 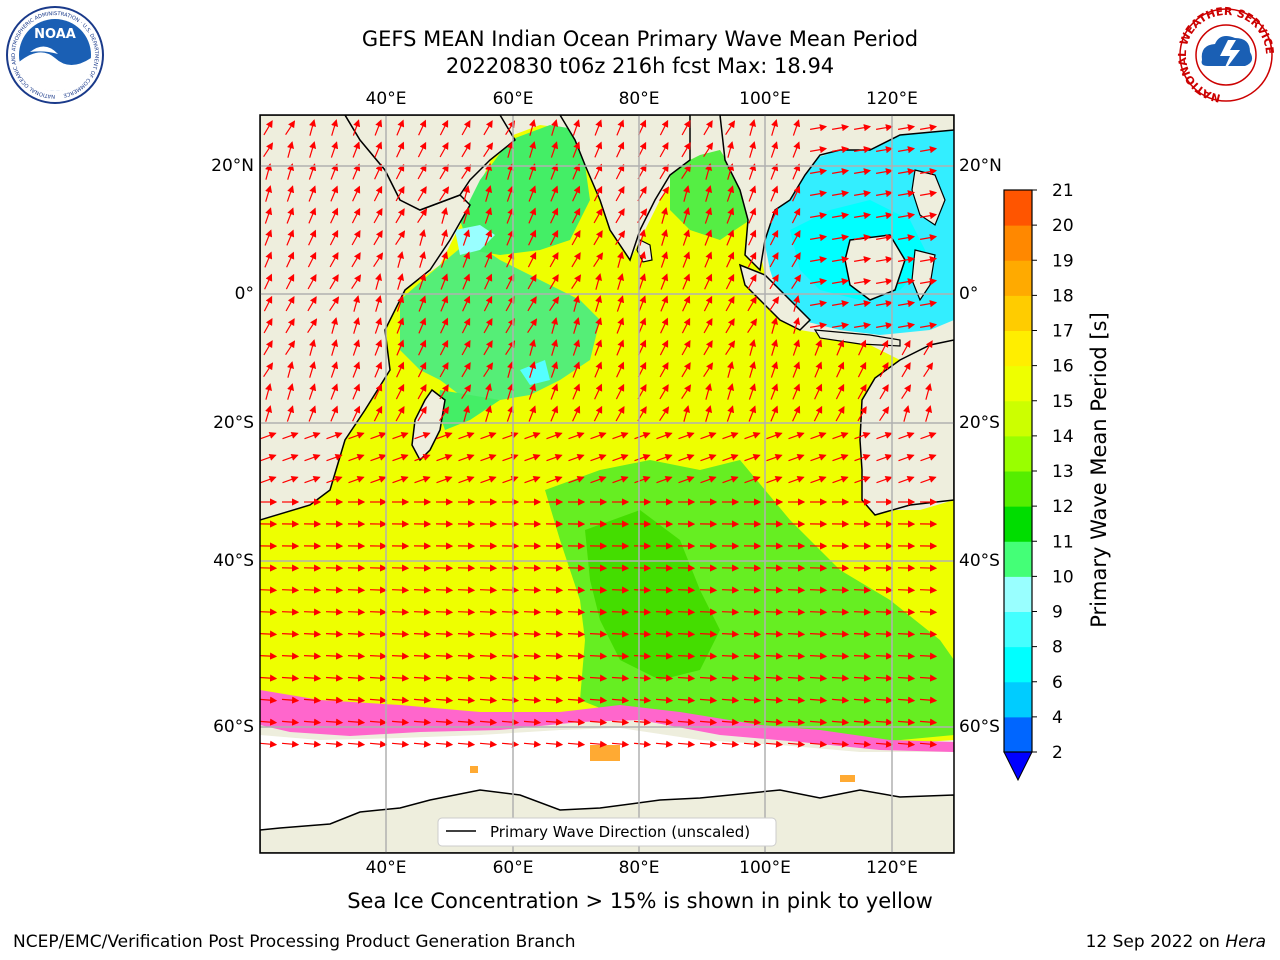 I want to click on colorbar-tick-label: 16, so click(x=1063, y=367).